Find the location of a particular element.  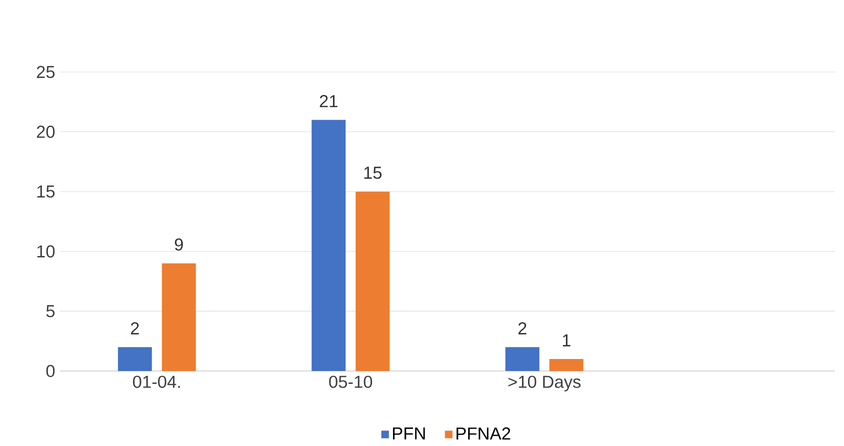

x-tick-label: 05-10 is located at coordinates (350, 382).